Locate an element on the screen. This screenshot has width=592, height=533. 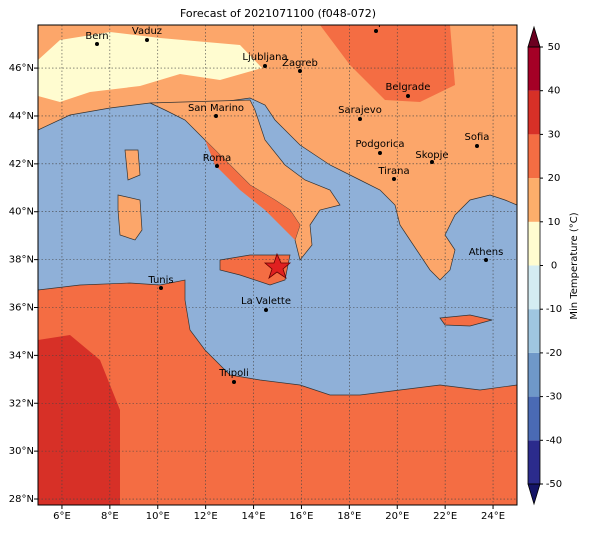
city-label: Ljubljana is located at coordinates (264, 57).